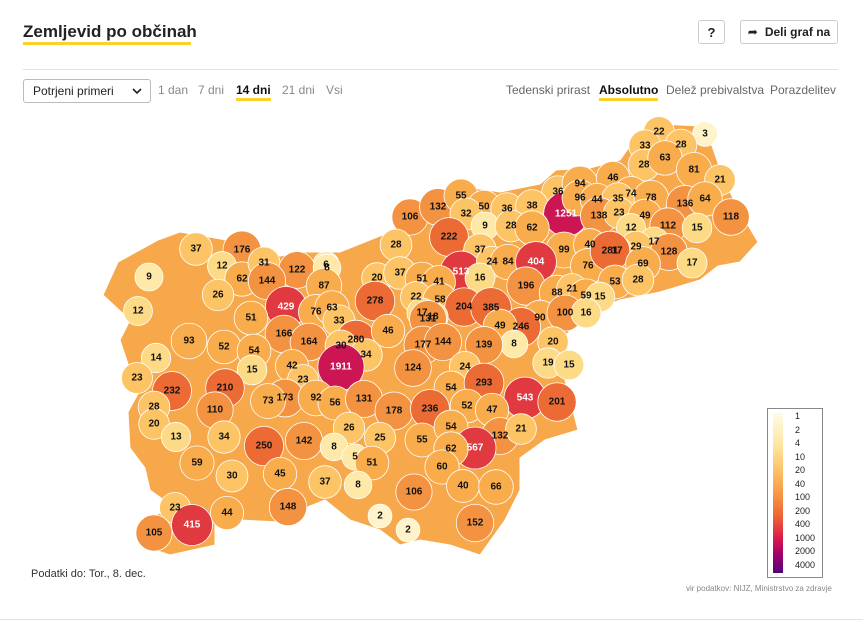 The image size is (863, 623). Describe the element at coordinates (629, 92) in the screenshot. I see `mode-absolute: Absolutno` at that location.